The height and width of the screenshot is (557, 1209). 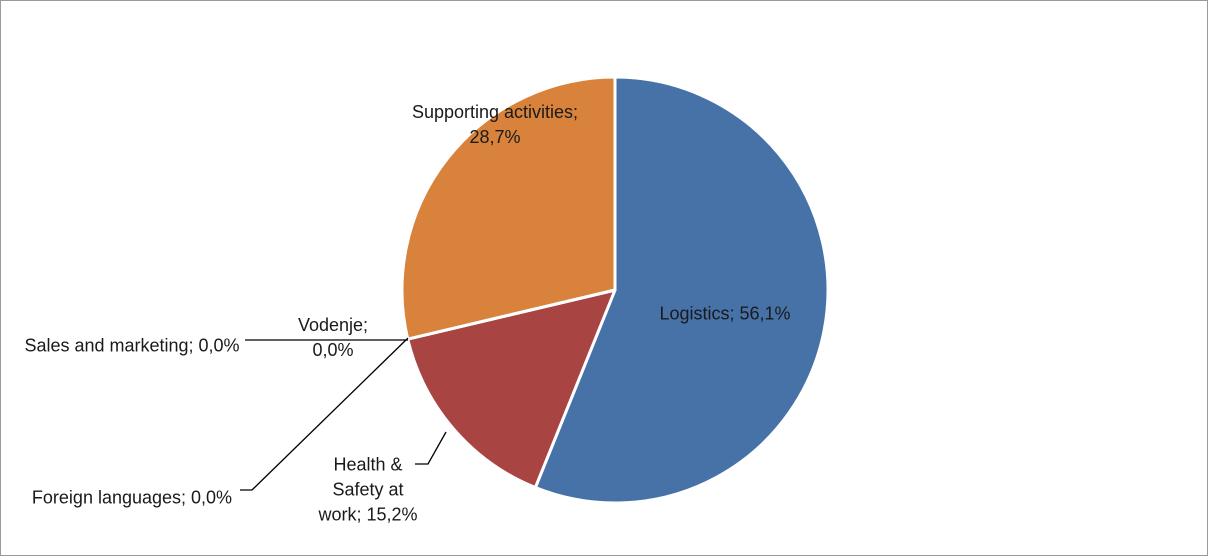 I want to click on data-label: Supporting activities; 28,7%, so click(x=495, y=124).